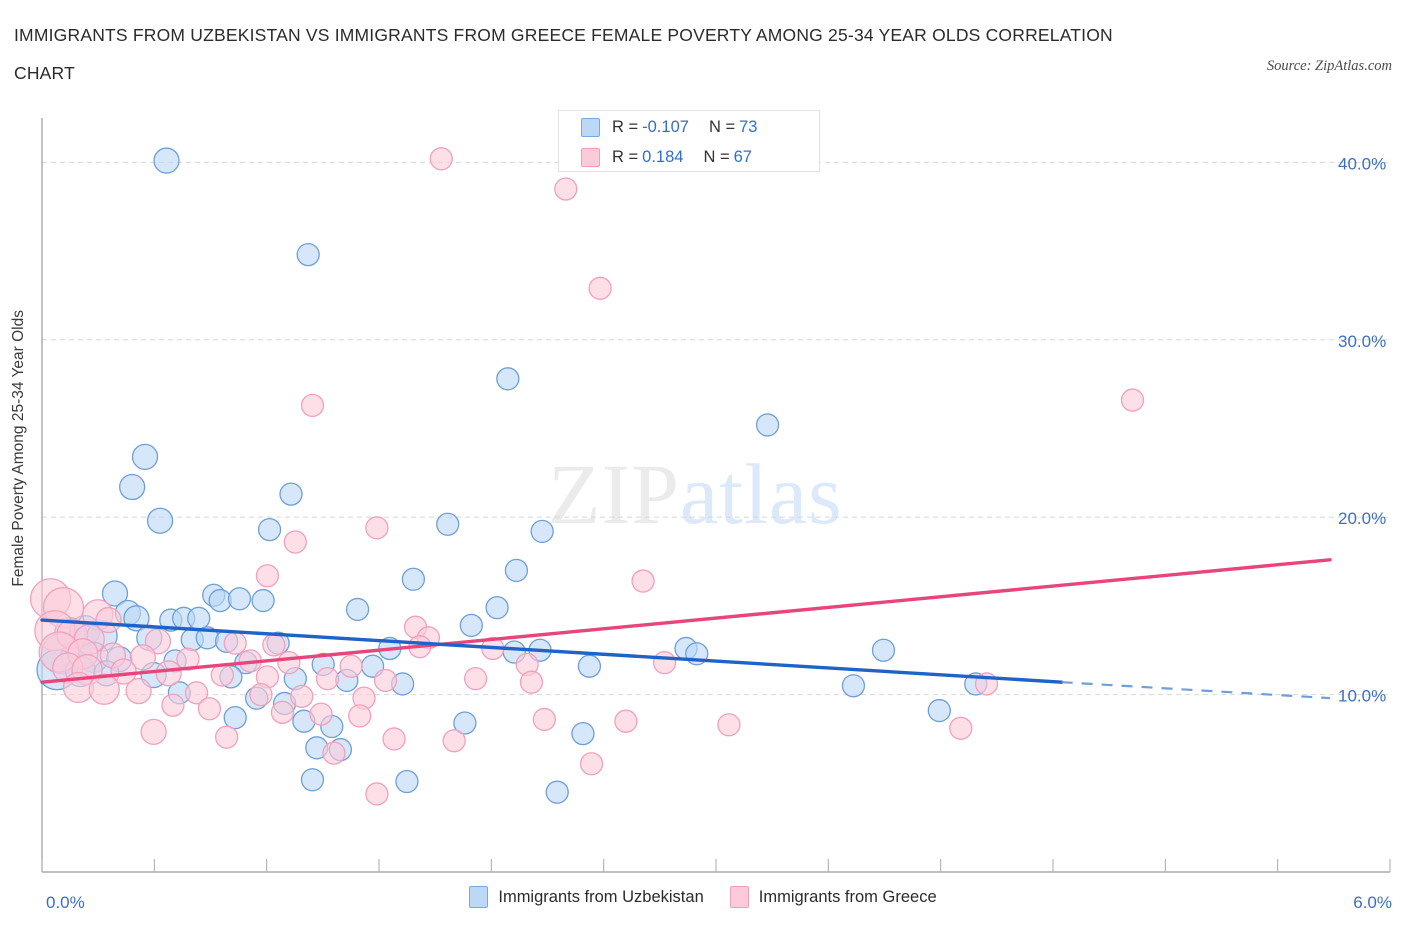 This screenshot has width=1406, height=930. What do you see at coordinates (739, 897) in the screenshot?
I see `series-swatch-greece` at bounding box center [739, 897].